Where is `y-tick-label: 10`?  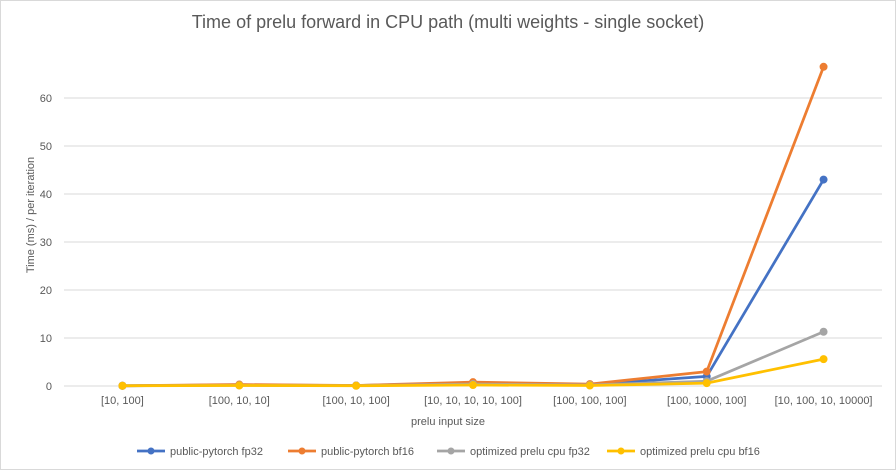
y-tick-label: 10 is located at coordinates (46, 339).